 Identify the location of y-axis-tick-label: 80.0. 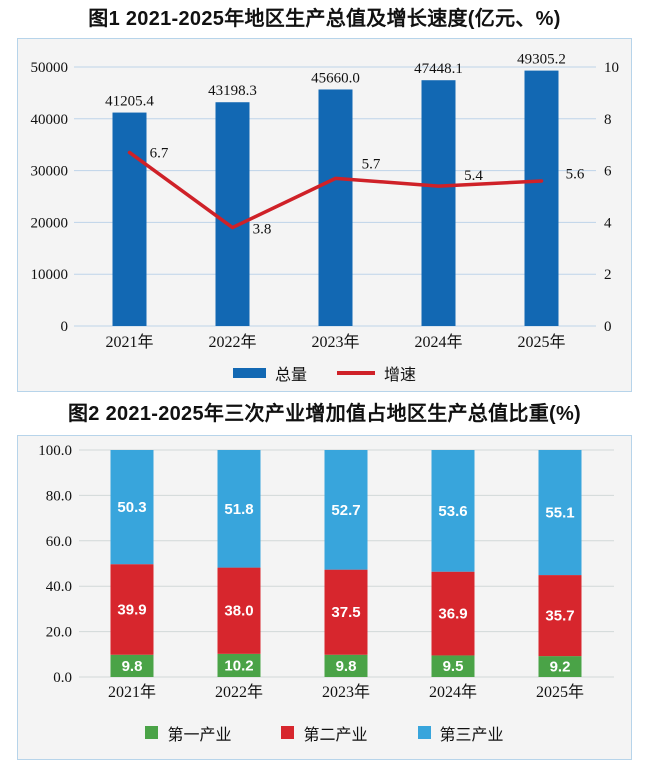
(59, 496).